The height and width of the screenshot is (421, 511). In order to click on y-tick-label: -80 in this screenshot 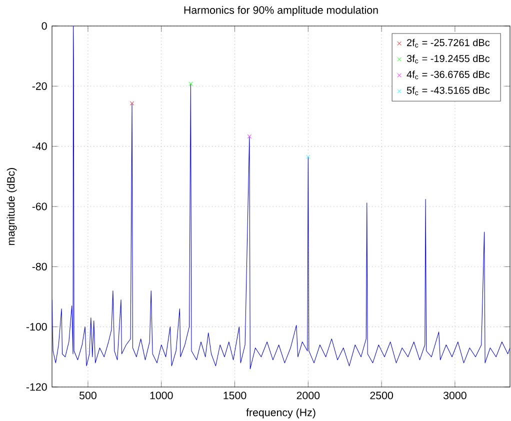, I will do `click(39, 266)`.